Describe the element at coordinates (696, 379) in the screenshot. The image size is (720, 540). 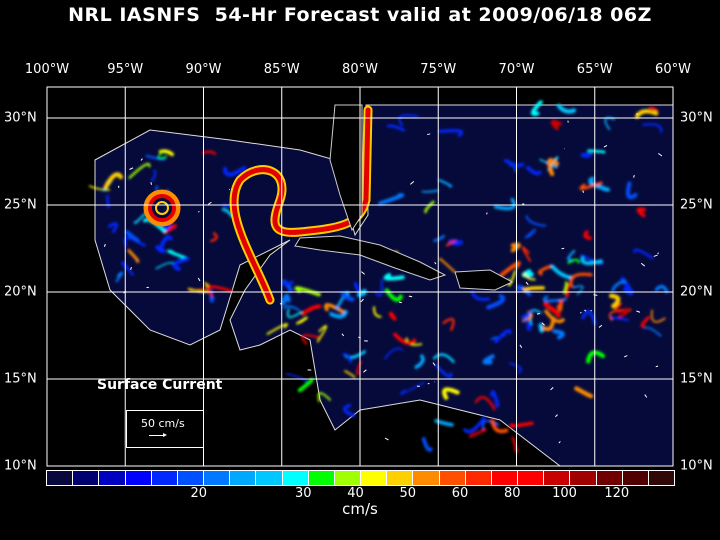
I see `latitude-label: 15°N` at that location.